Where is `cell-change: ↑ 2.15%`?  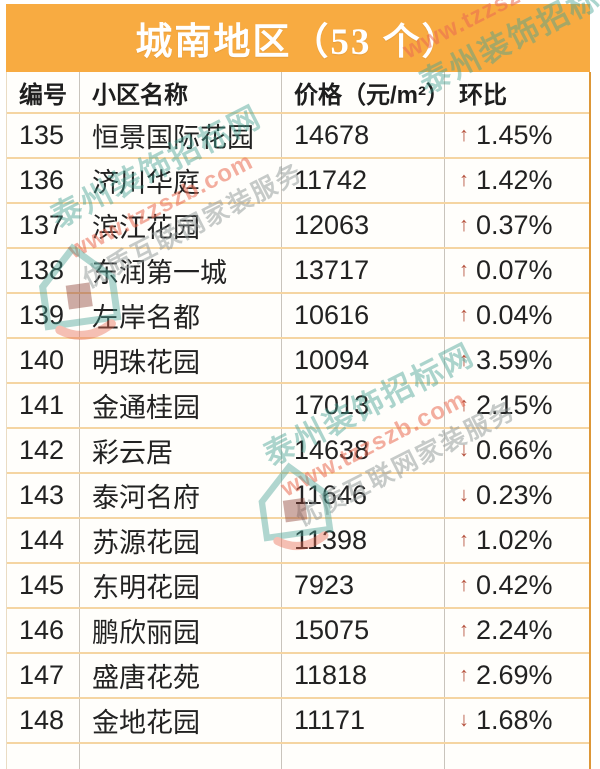
cell-change: ↑ 2.15% is located at coordinates (516, 405).